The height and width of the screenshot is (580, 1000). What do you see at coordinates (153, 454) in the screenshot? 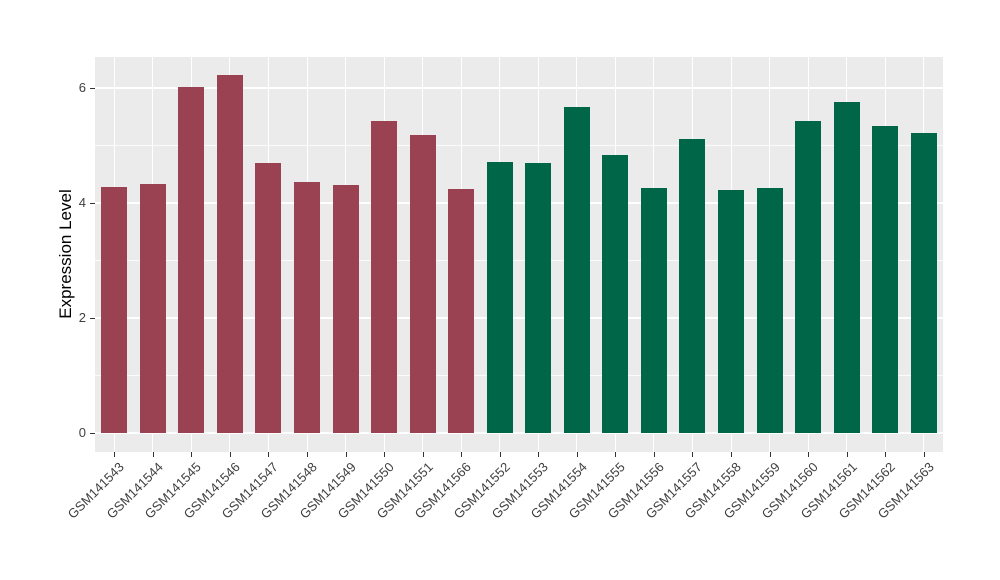
I see `x-tick-GSM141544` at bounding box center [153, 454].